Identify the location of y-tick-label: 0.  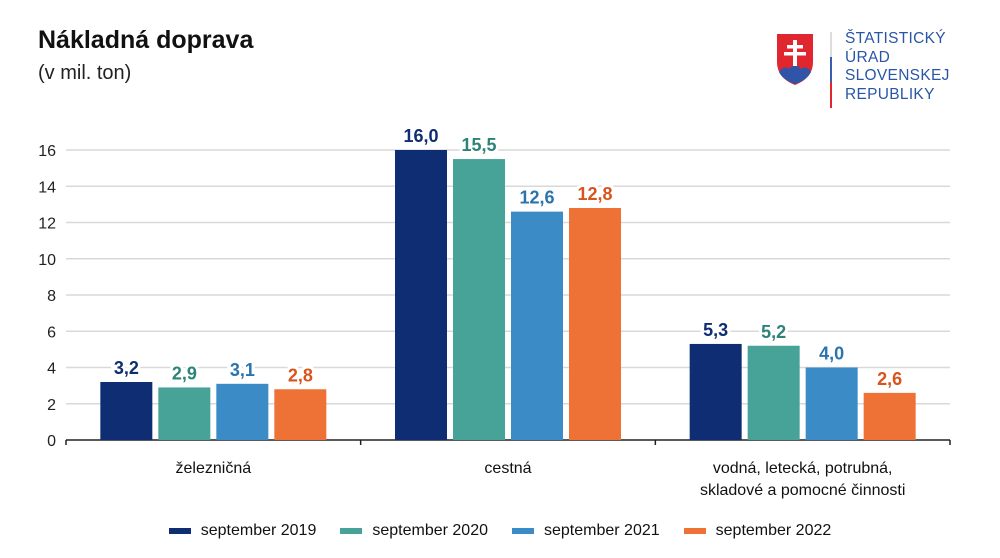
(51, 441).